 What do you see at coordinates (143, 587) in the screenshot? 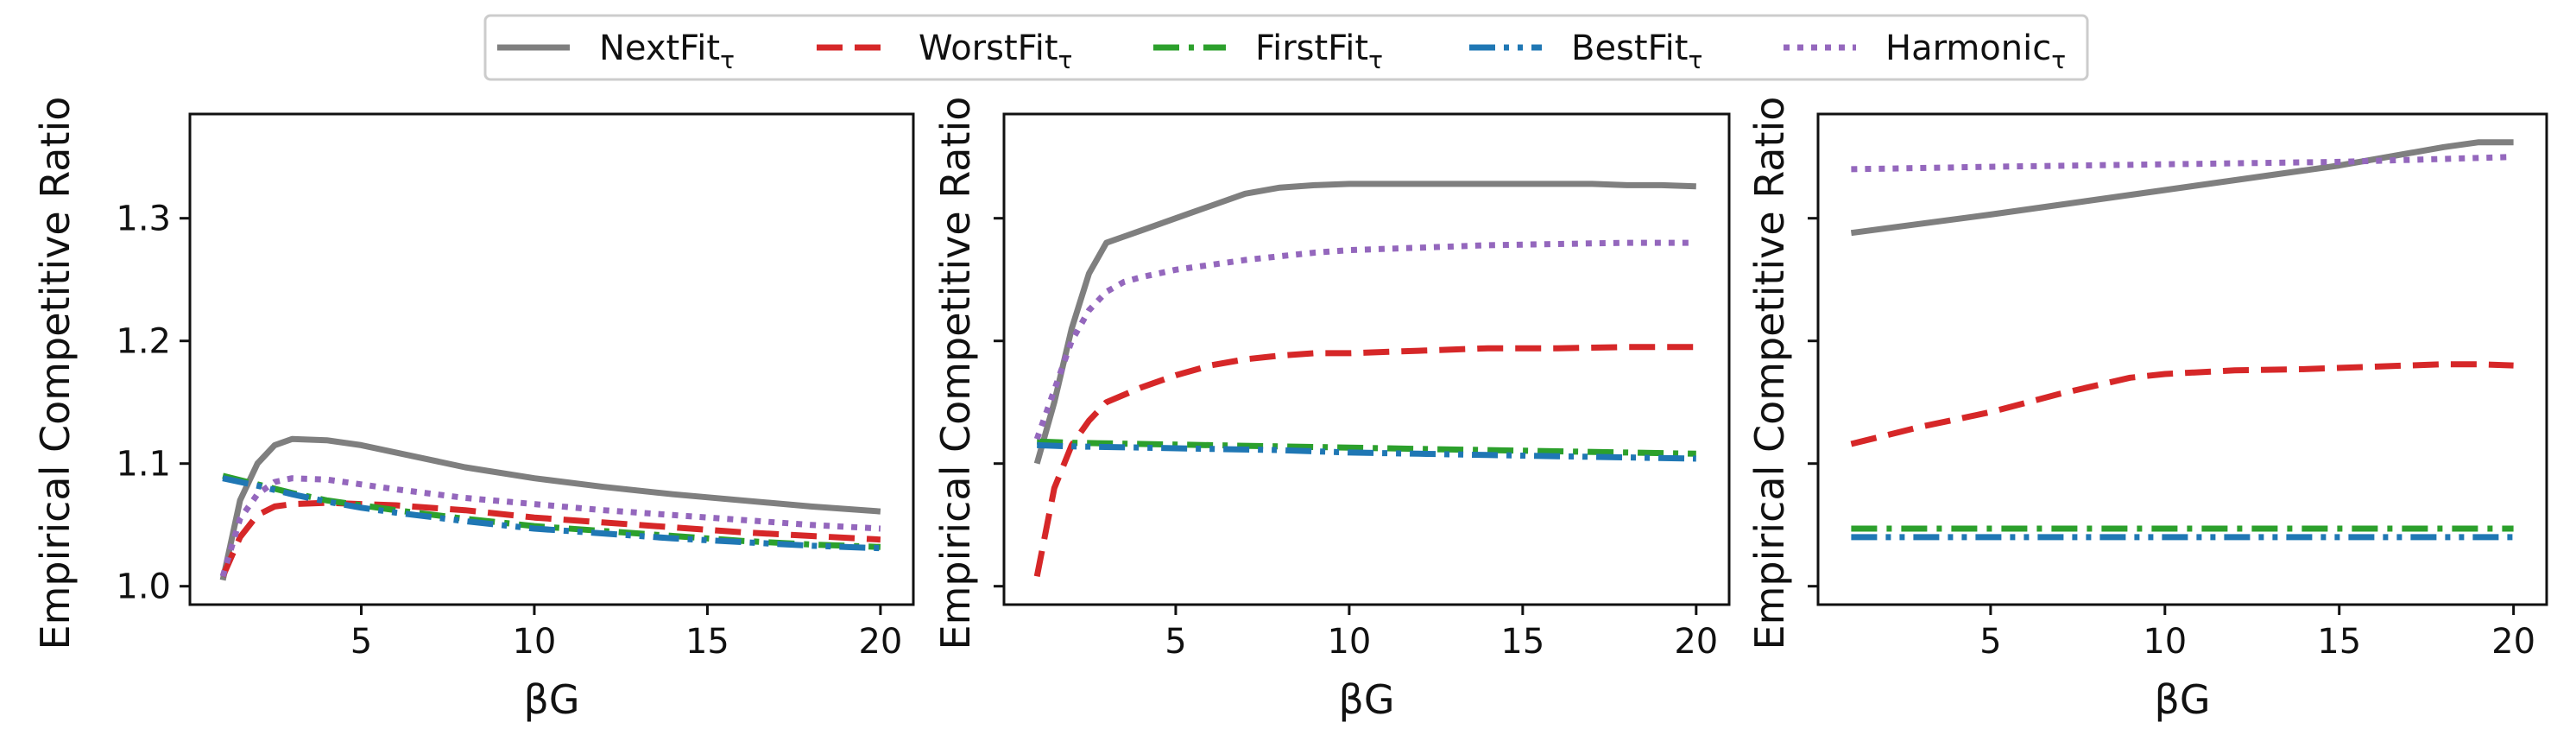
I see `y-tick-label: 1.0` at bounding box center [143, 587].